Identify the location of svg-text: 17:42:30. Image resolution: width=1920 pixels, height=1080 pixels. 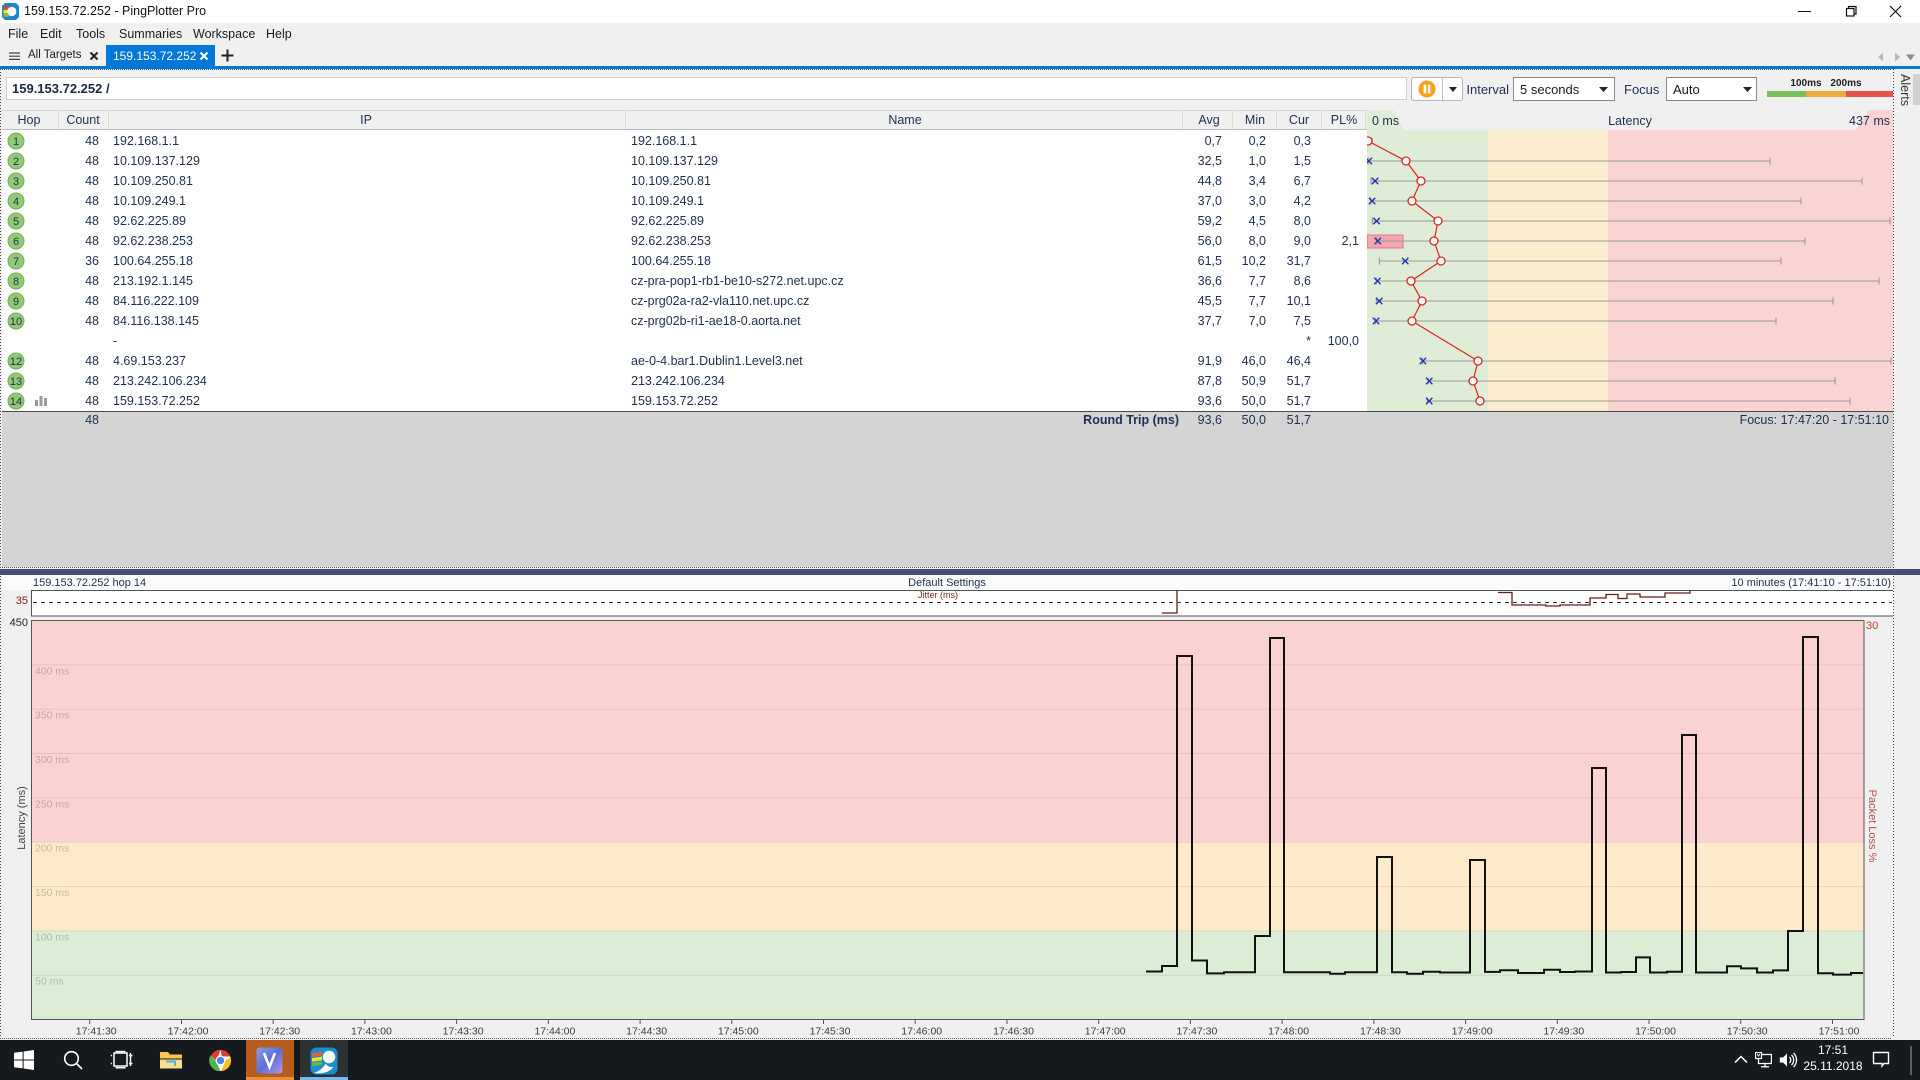
(279, 1032).